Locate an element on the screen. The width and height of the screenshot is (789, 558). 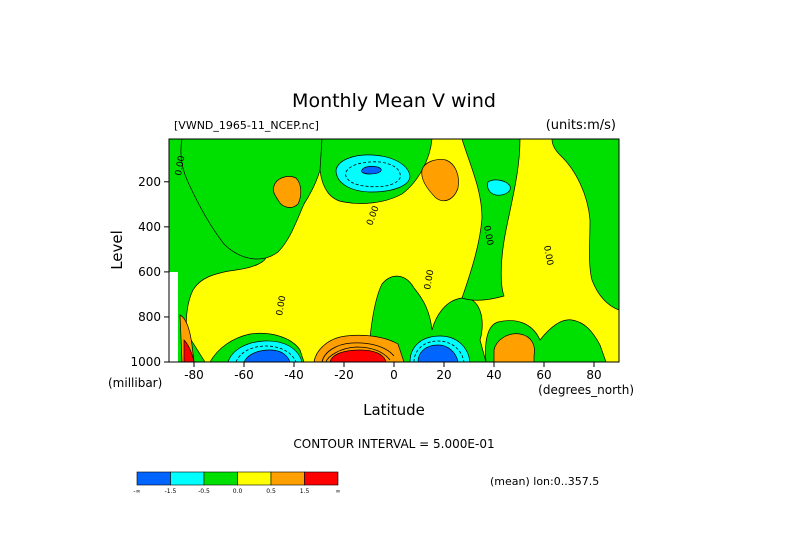
y-axis: 200 400 600 800 1000 is located at coordinates (149, 272).